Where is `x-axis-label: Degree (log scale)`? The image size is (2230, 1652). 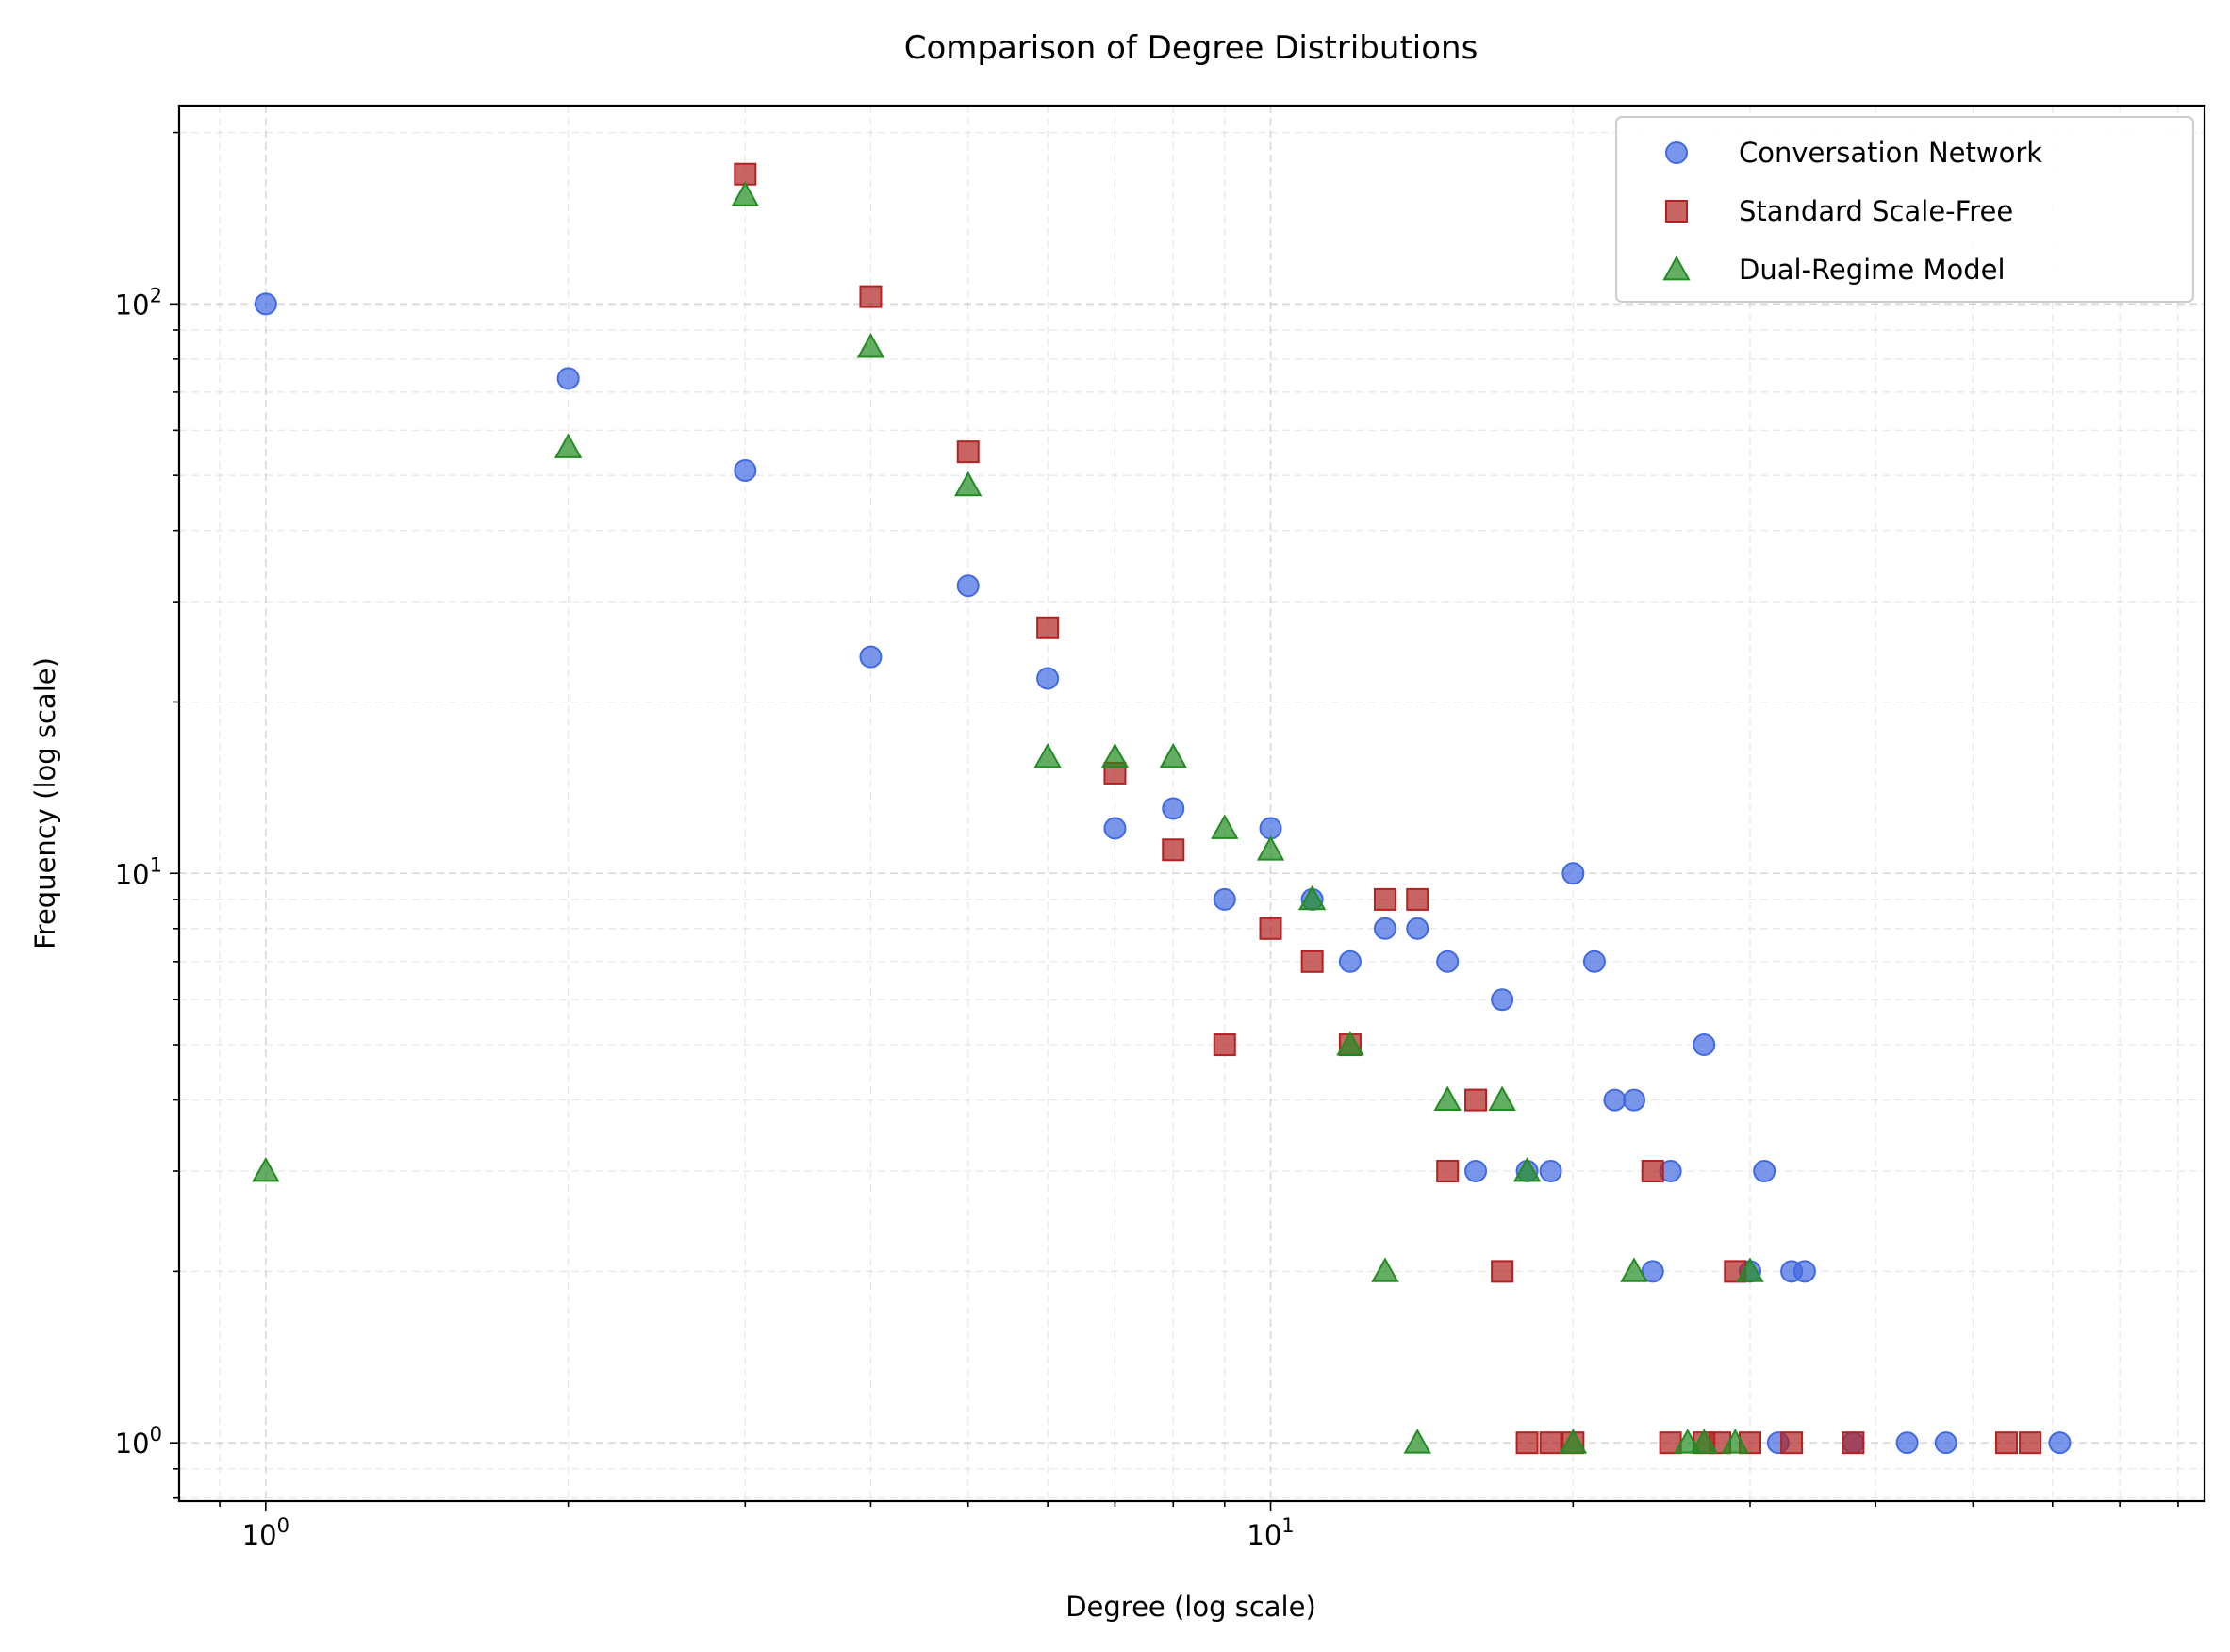
x-axis-label: Degree (log scale) is located at coordinates (1191, 1607).